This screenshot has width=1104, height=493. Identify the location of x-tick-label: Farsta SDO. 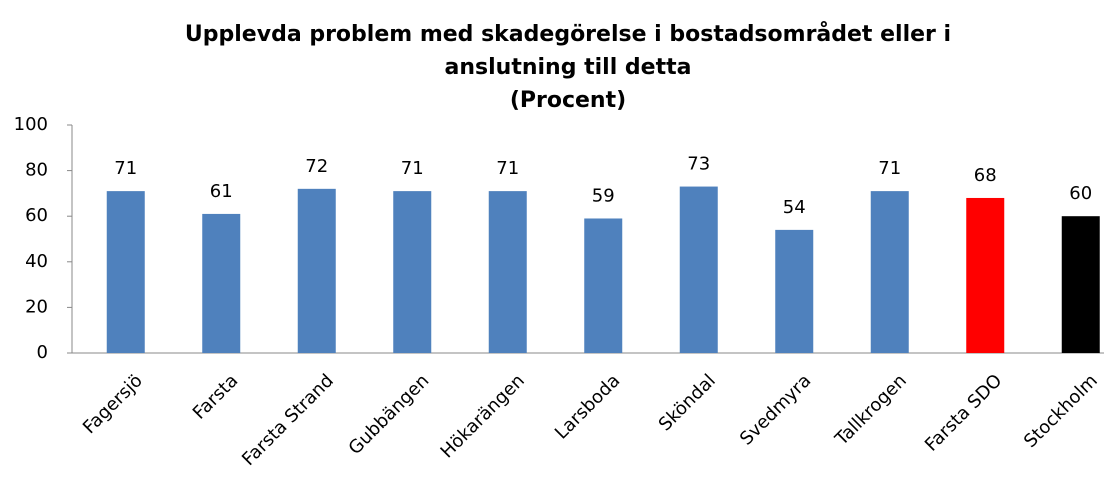
(963, 412).